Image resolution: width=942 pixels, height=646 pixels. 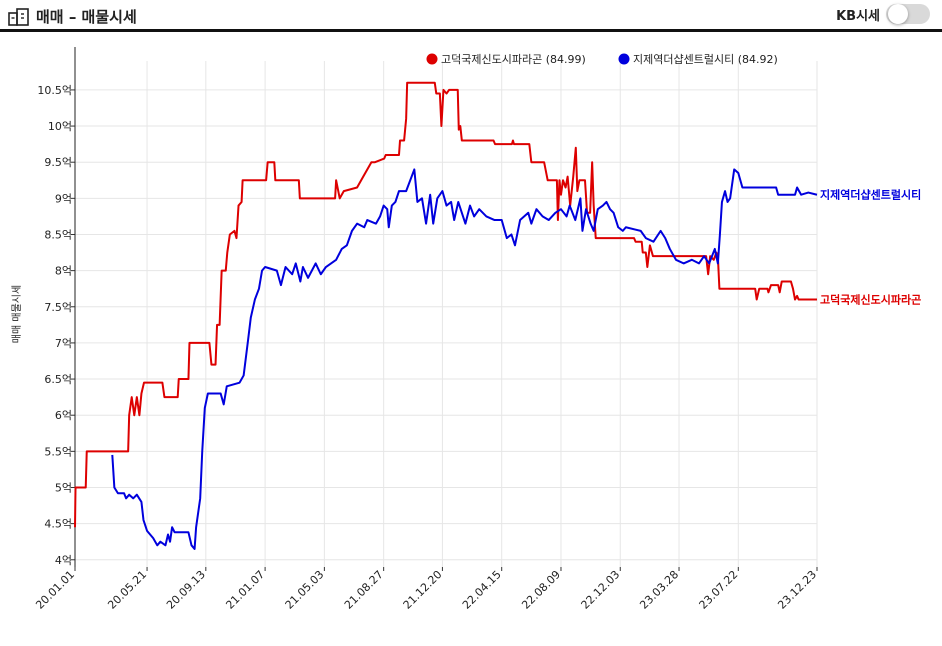 What do you see at coordinates (305, 590) in the screenshot?
I see `x-tick-label: 21.05.03` at bounding box center [305, 590].